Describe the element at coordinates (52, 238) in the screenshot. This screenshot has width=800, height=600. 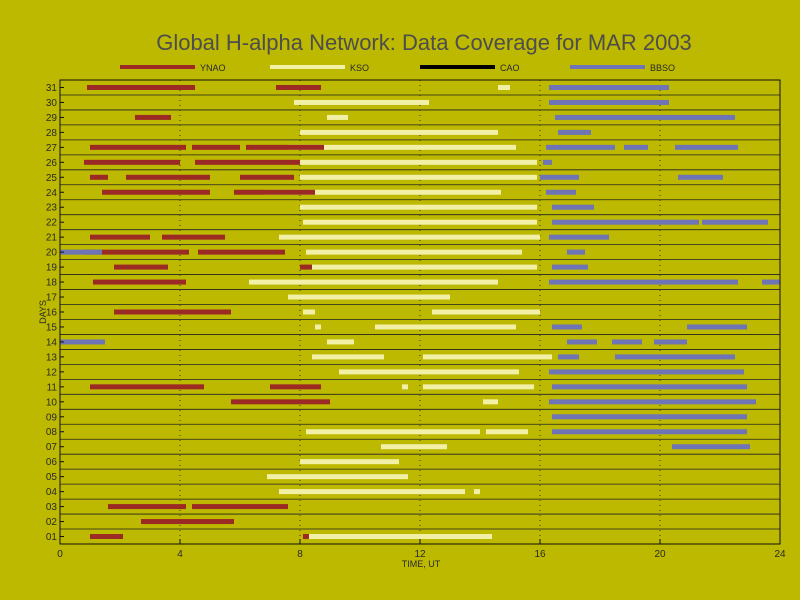
I see `y-tick-label: 21` at that location.